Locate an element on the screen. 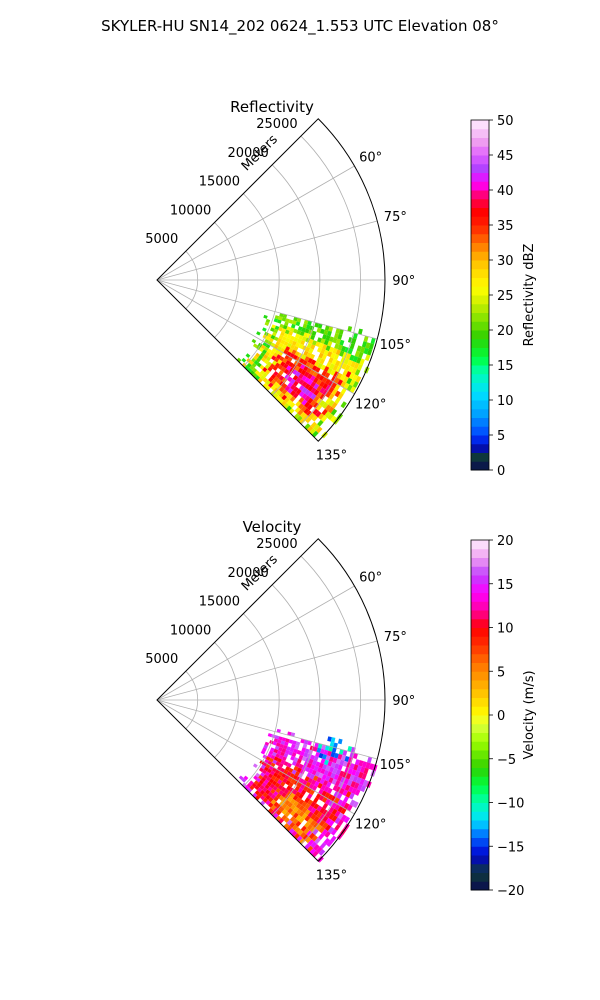  angle-gridline is located at coordinates (255, 337).